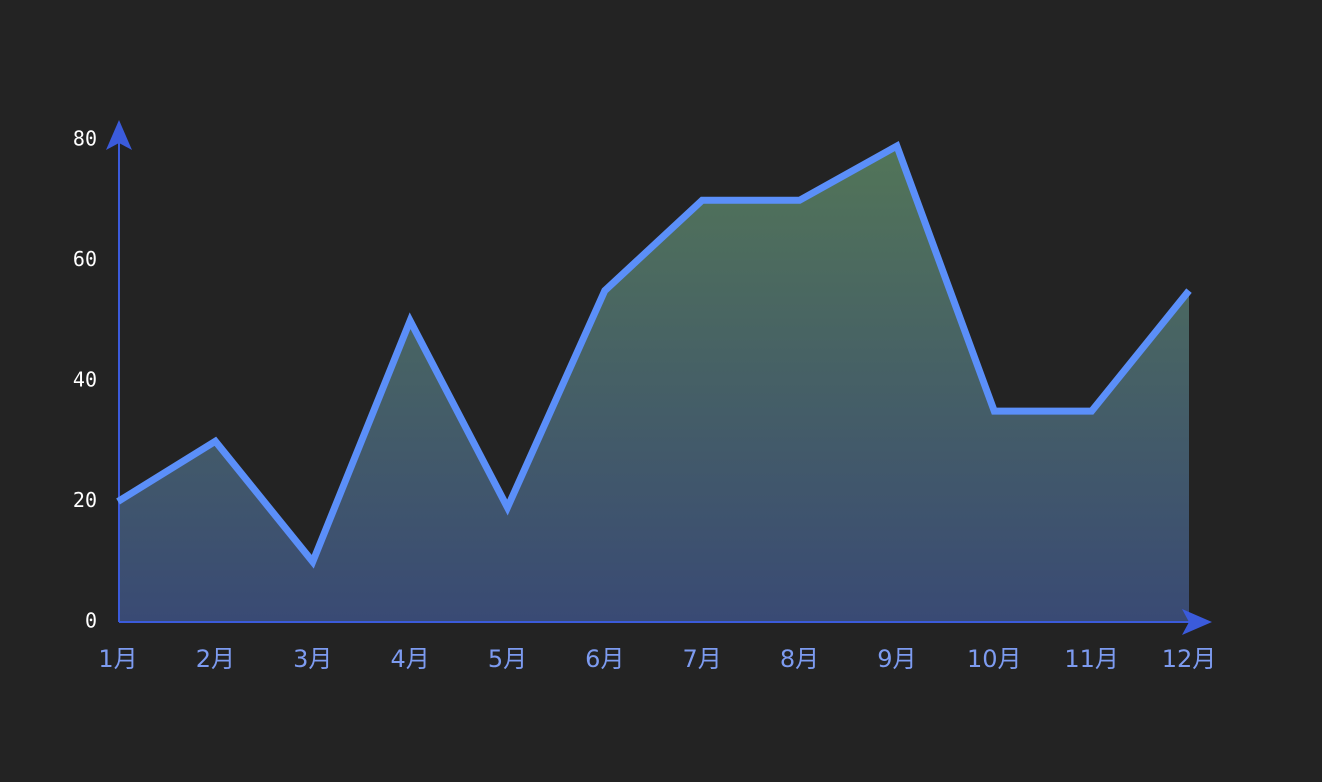 Image resolution: width=1322 pixels, height=782 pixels. What do you see at coordinates (1091, 659) in the screenshot?
I see `x-tick-label: 11月` at bounding box center [1091, 659].